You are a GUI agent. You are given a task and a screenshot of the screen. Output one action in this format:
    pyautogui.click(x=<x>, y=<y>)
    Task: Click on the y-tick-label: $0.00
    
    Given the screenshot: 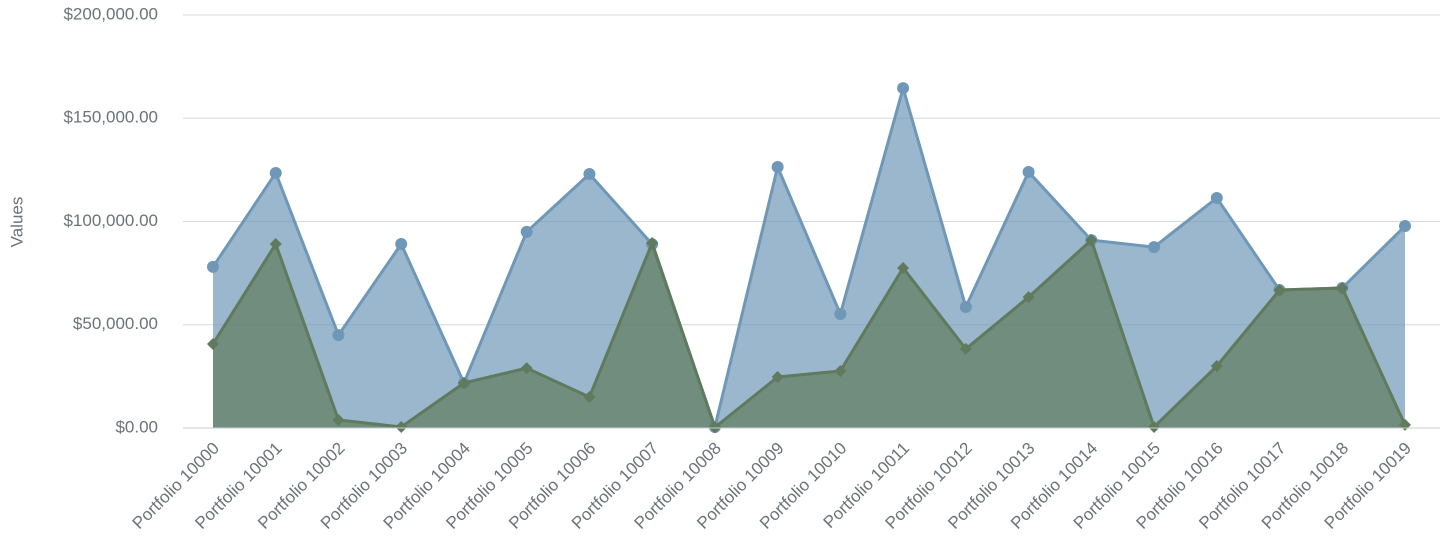 What is the action you would take?
    pyautogui.click(x=136, y=426)
    